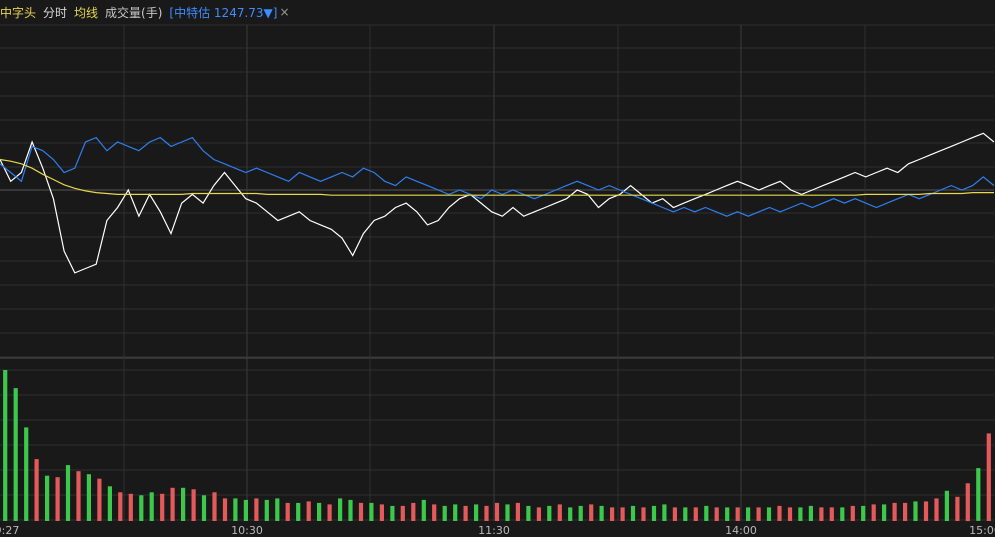 Image resolution: width=995 pixels, height=537 pixels. I want to click on x-tick-label: 10:30, so click(247, 530).